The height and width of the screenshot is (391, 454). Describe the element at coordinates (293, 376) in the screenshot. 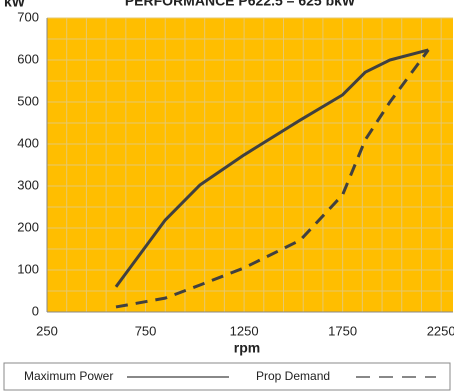

I see `legend-label: Prop Demand` at that location.